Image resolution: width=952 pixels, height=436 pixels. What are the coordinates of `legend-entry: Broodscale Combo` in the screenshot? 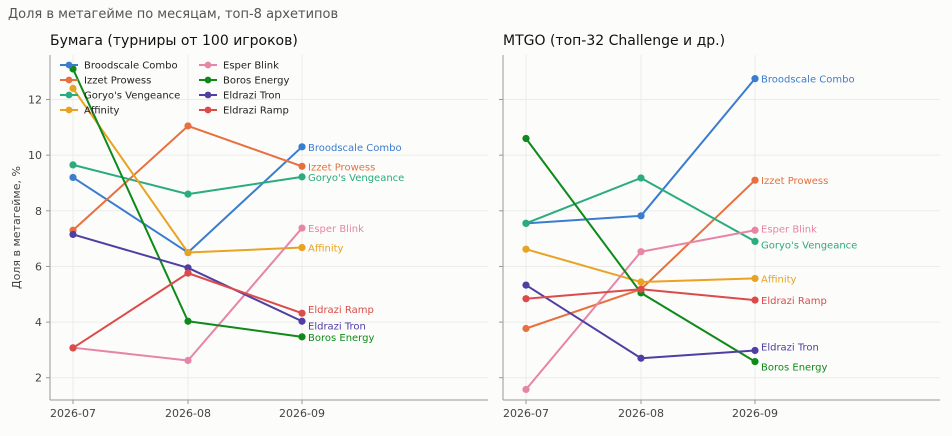 It's located at (131, 66).